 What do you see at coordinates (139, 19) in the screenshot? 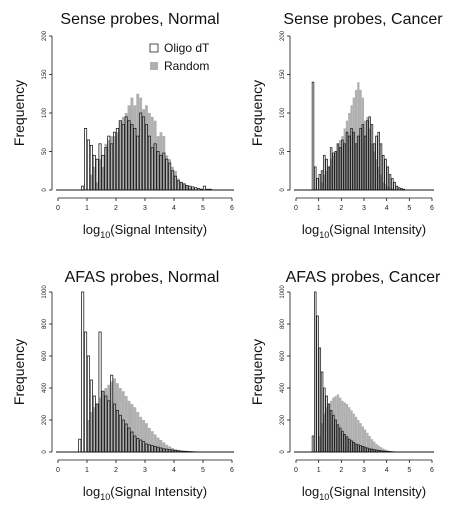
I see `chart-title: Sense probes, Normal` at bounding box center [139, 19].